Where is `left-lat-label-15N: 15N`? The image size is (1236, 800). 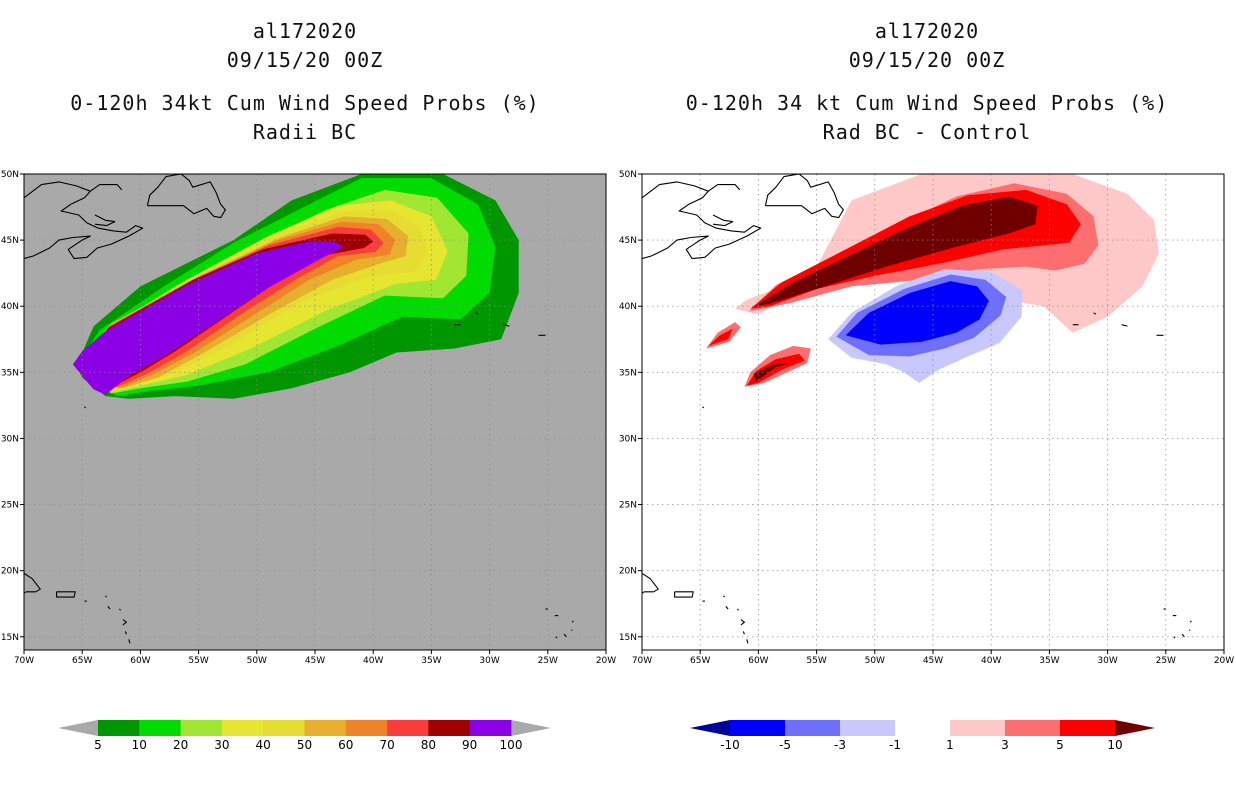
left-lat-label-15N: 15N is located at coordinates (10, 638).